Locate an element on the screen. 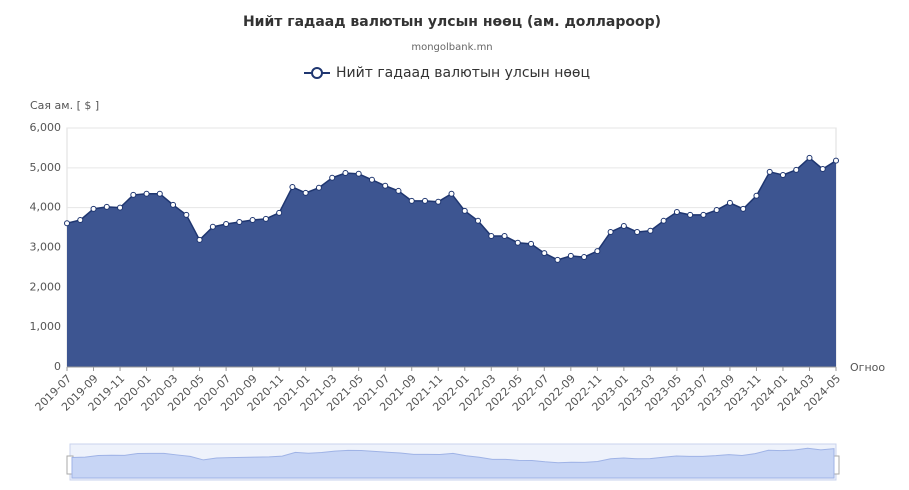 The width and height of the screenshot is (909, 490). x-axis-label: Огноо is located at coordinates (867, 367).